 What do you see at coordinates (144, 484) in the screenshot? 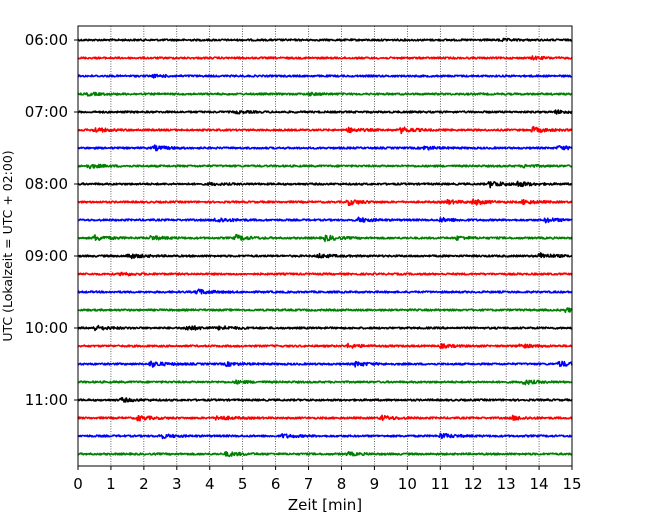
I see `x-tick-label: 2` at bounding box center [144, 484].